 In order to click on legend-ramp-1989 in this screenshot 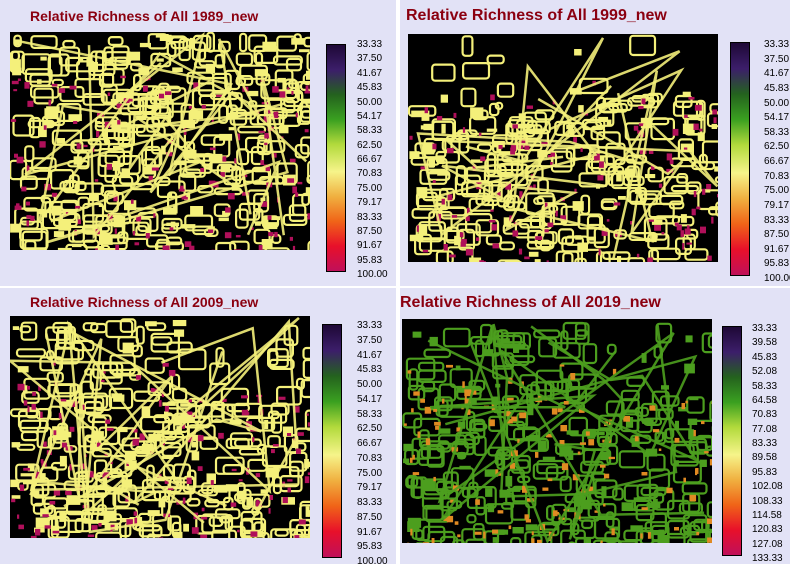, I will do `click(336, 158)`.